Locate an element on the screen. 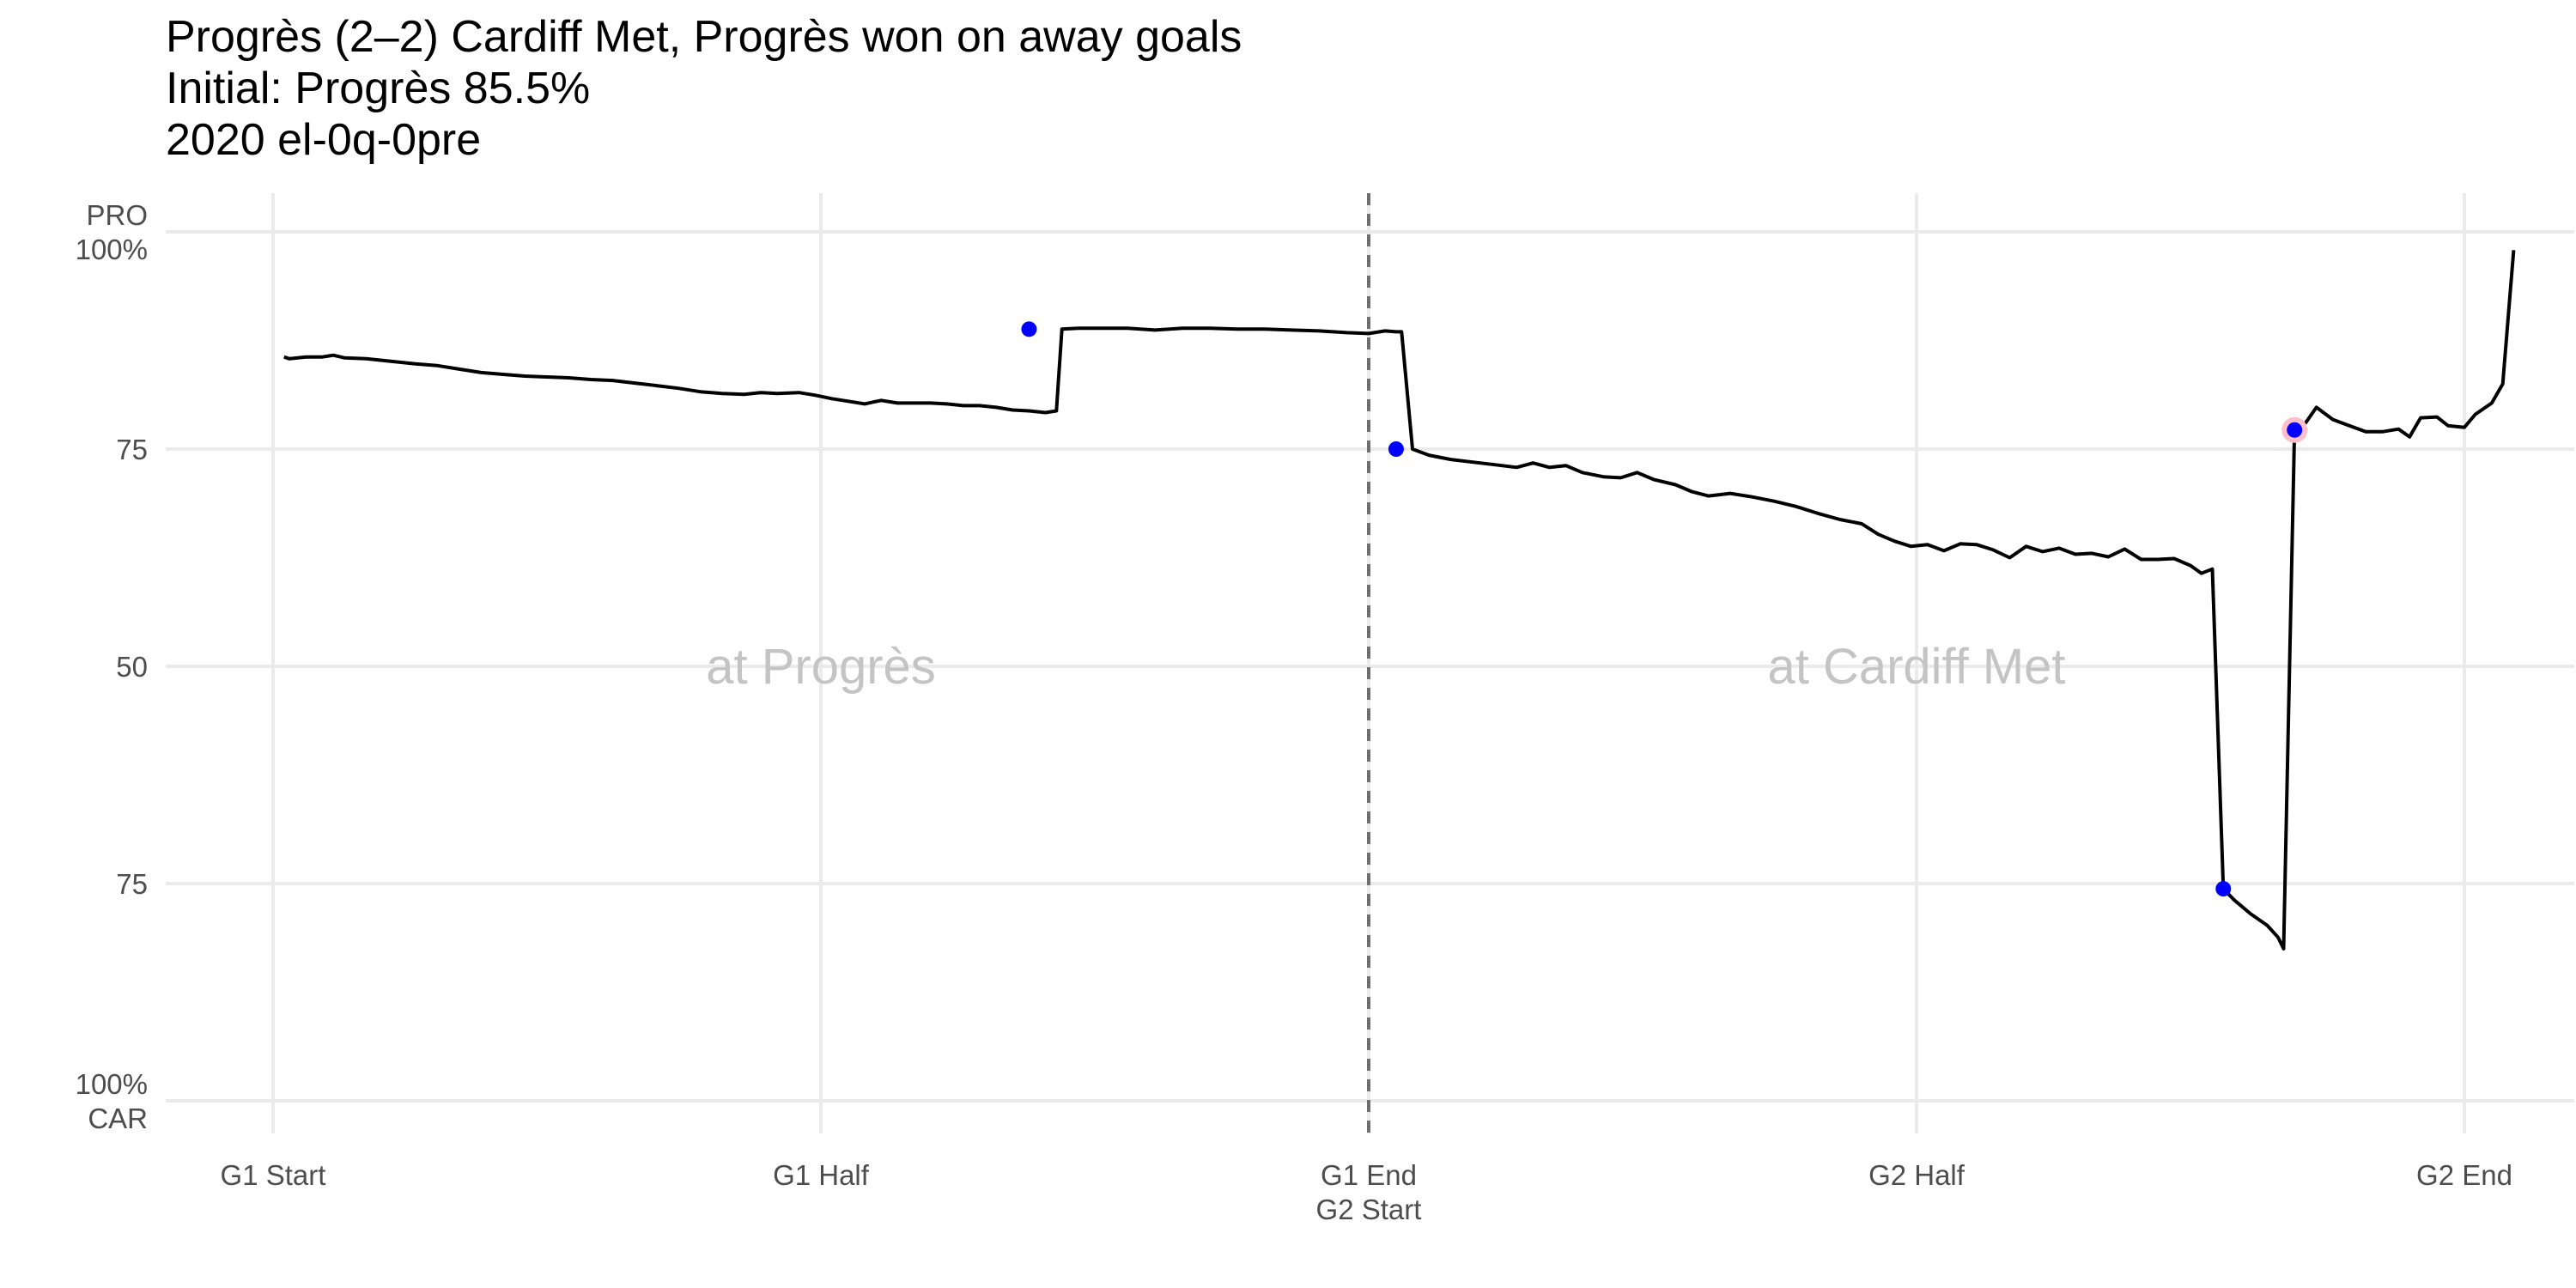 The height and width of the screenshot is (1288, 2576). x-tick-label-3-0: G2 Half is located at coordinates (1916, 1175).